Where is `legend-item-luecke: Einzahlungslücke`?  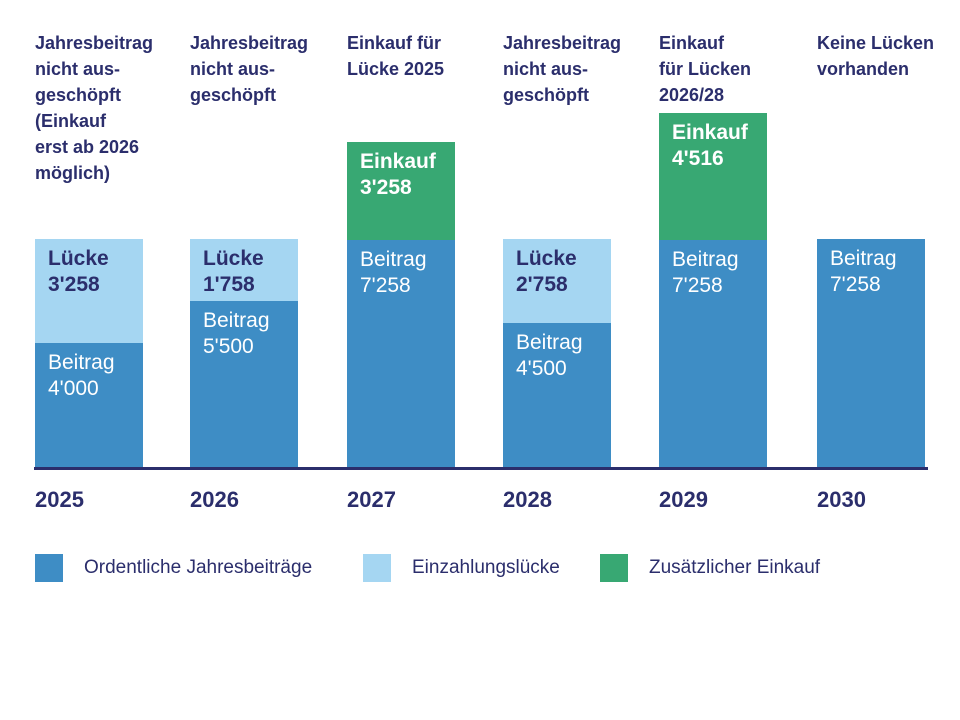
legend-item-luecke: Einzahlungslücke is located at coordinates (461, 568).